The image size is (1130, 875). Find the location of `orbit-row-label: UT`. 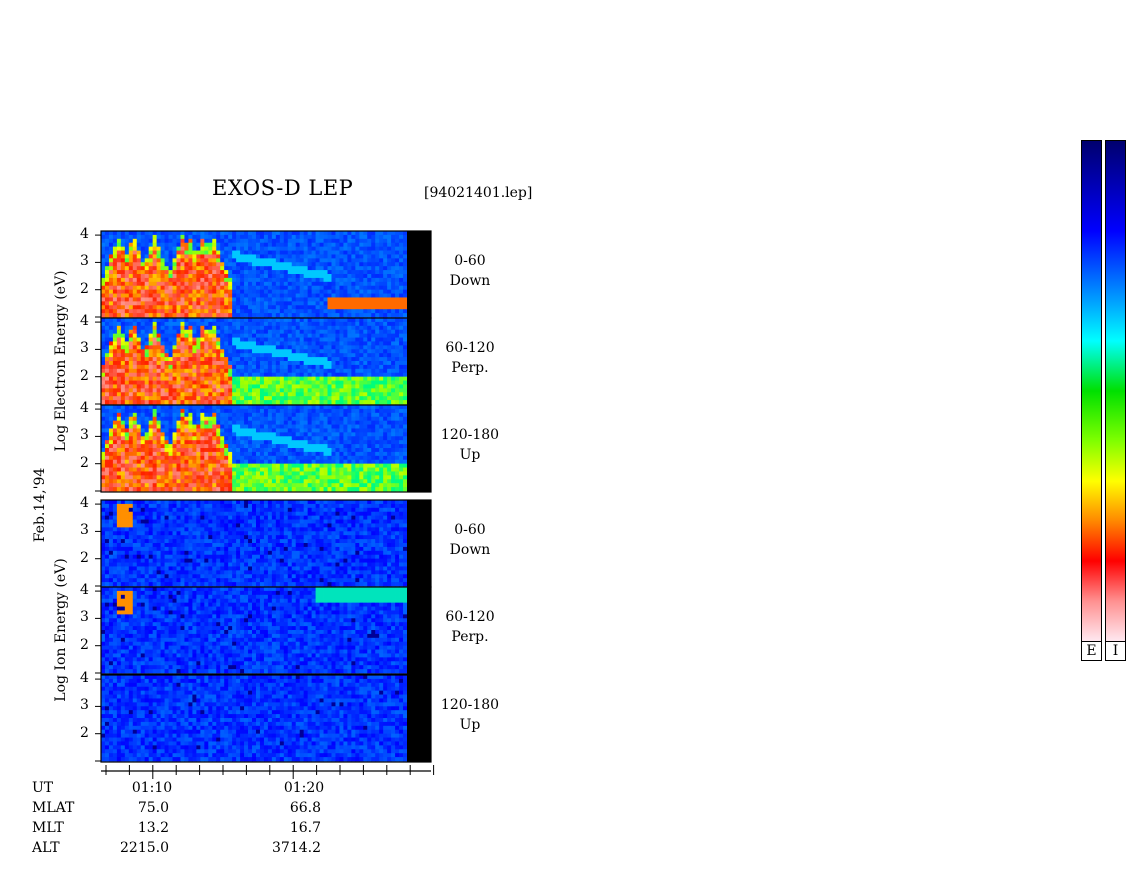

orbit-row-label: UT is located at coordinates (43, 788).